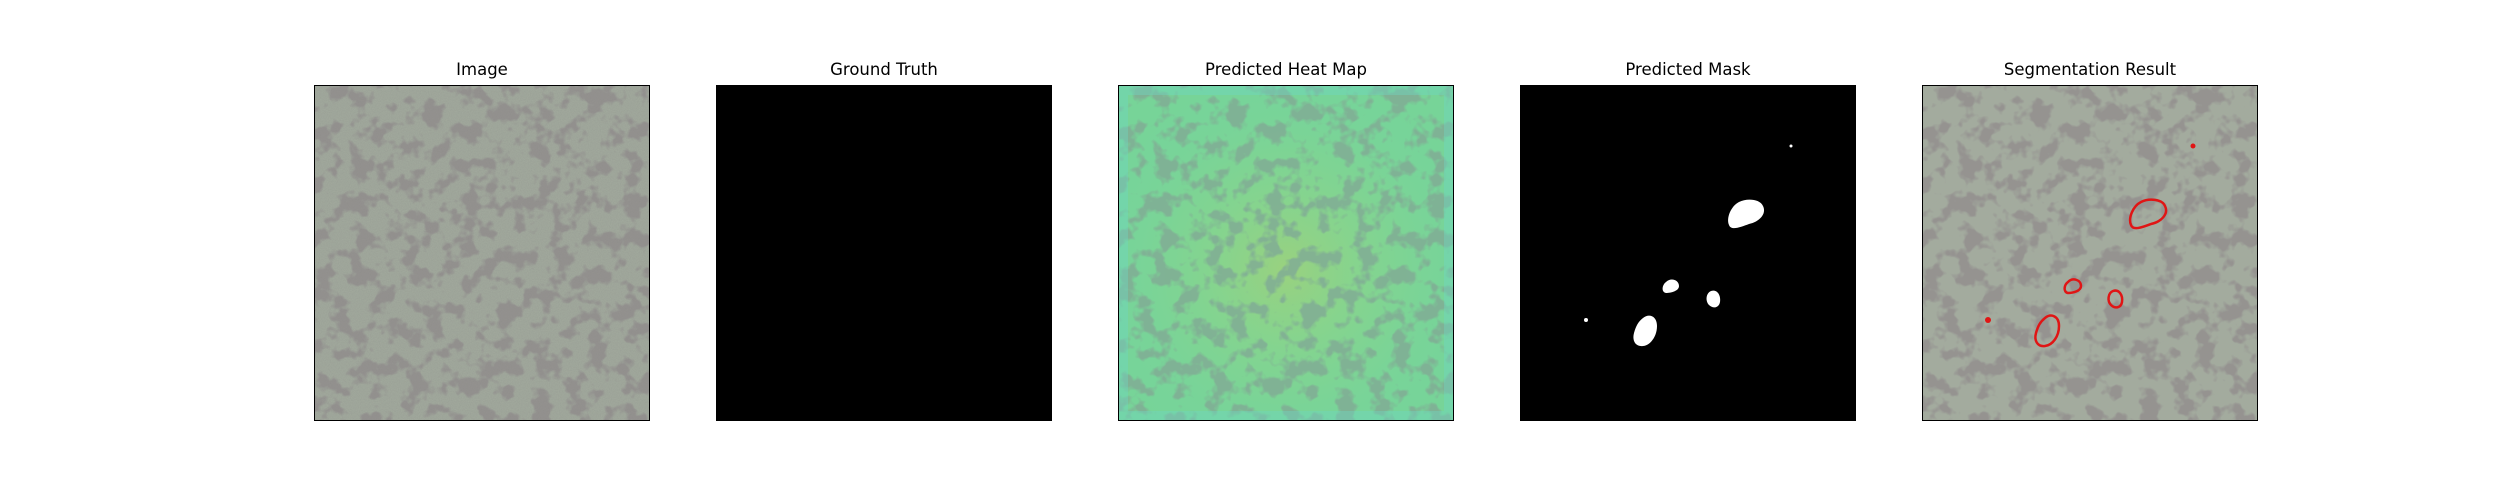 The width and height of the screenshot is (2500, 500). I want to click on panel-image: Image, so click(482, 250).